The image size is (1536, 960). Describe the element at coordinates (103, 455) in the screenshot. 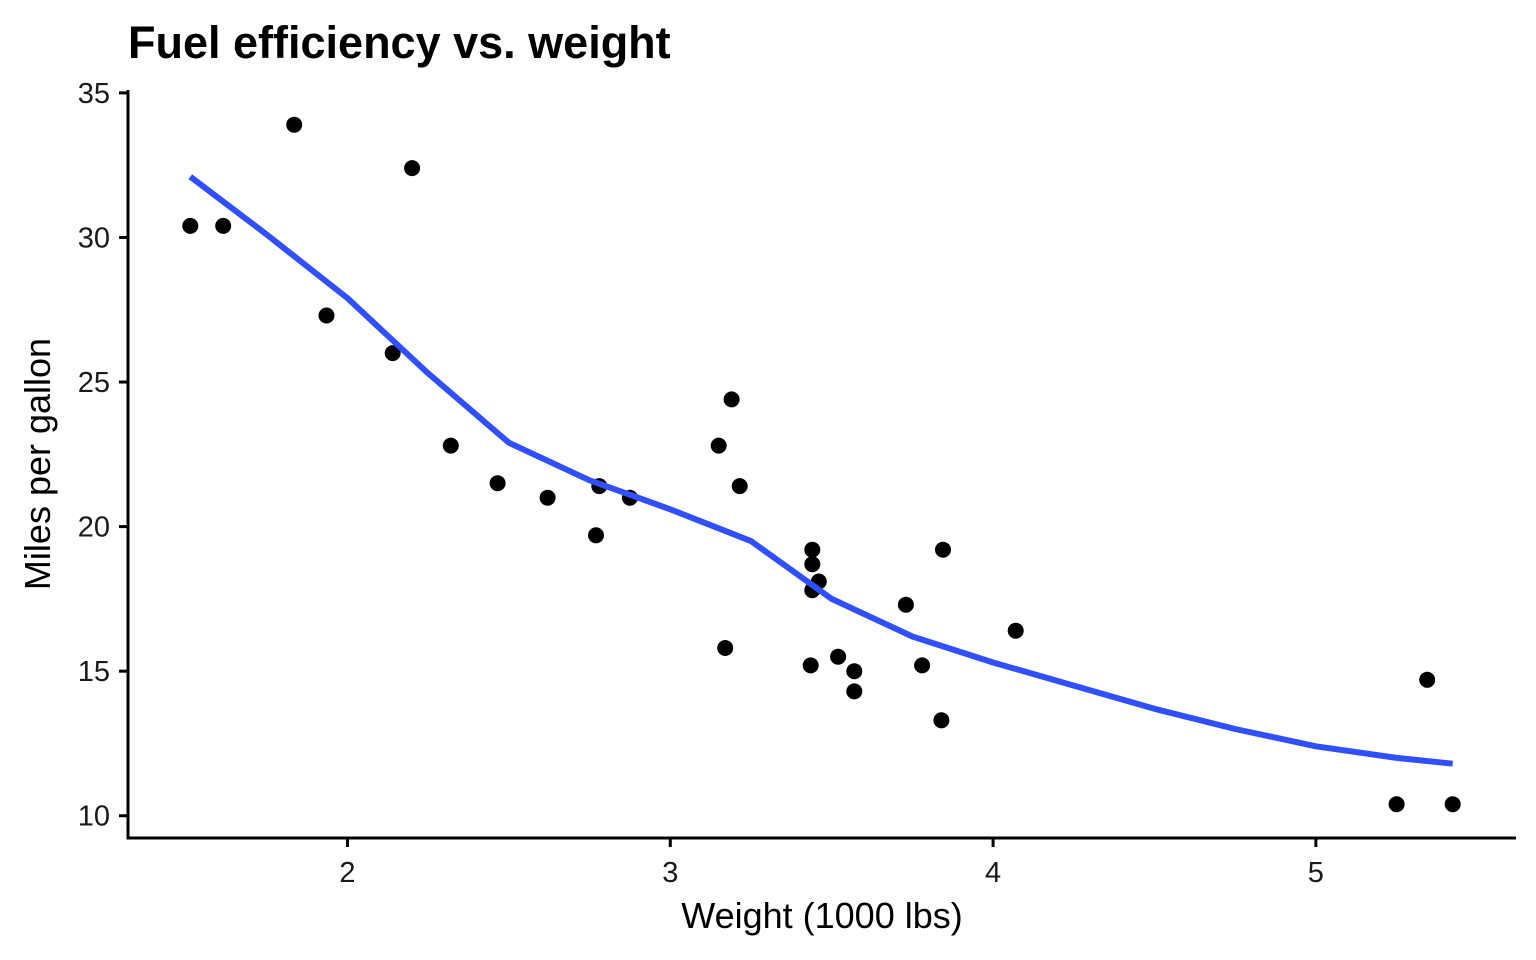

I see `y-axis: 10 15 20 25 30 35` at that location.